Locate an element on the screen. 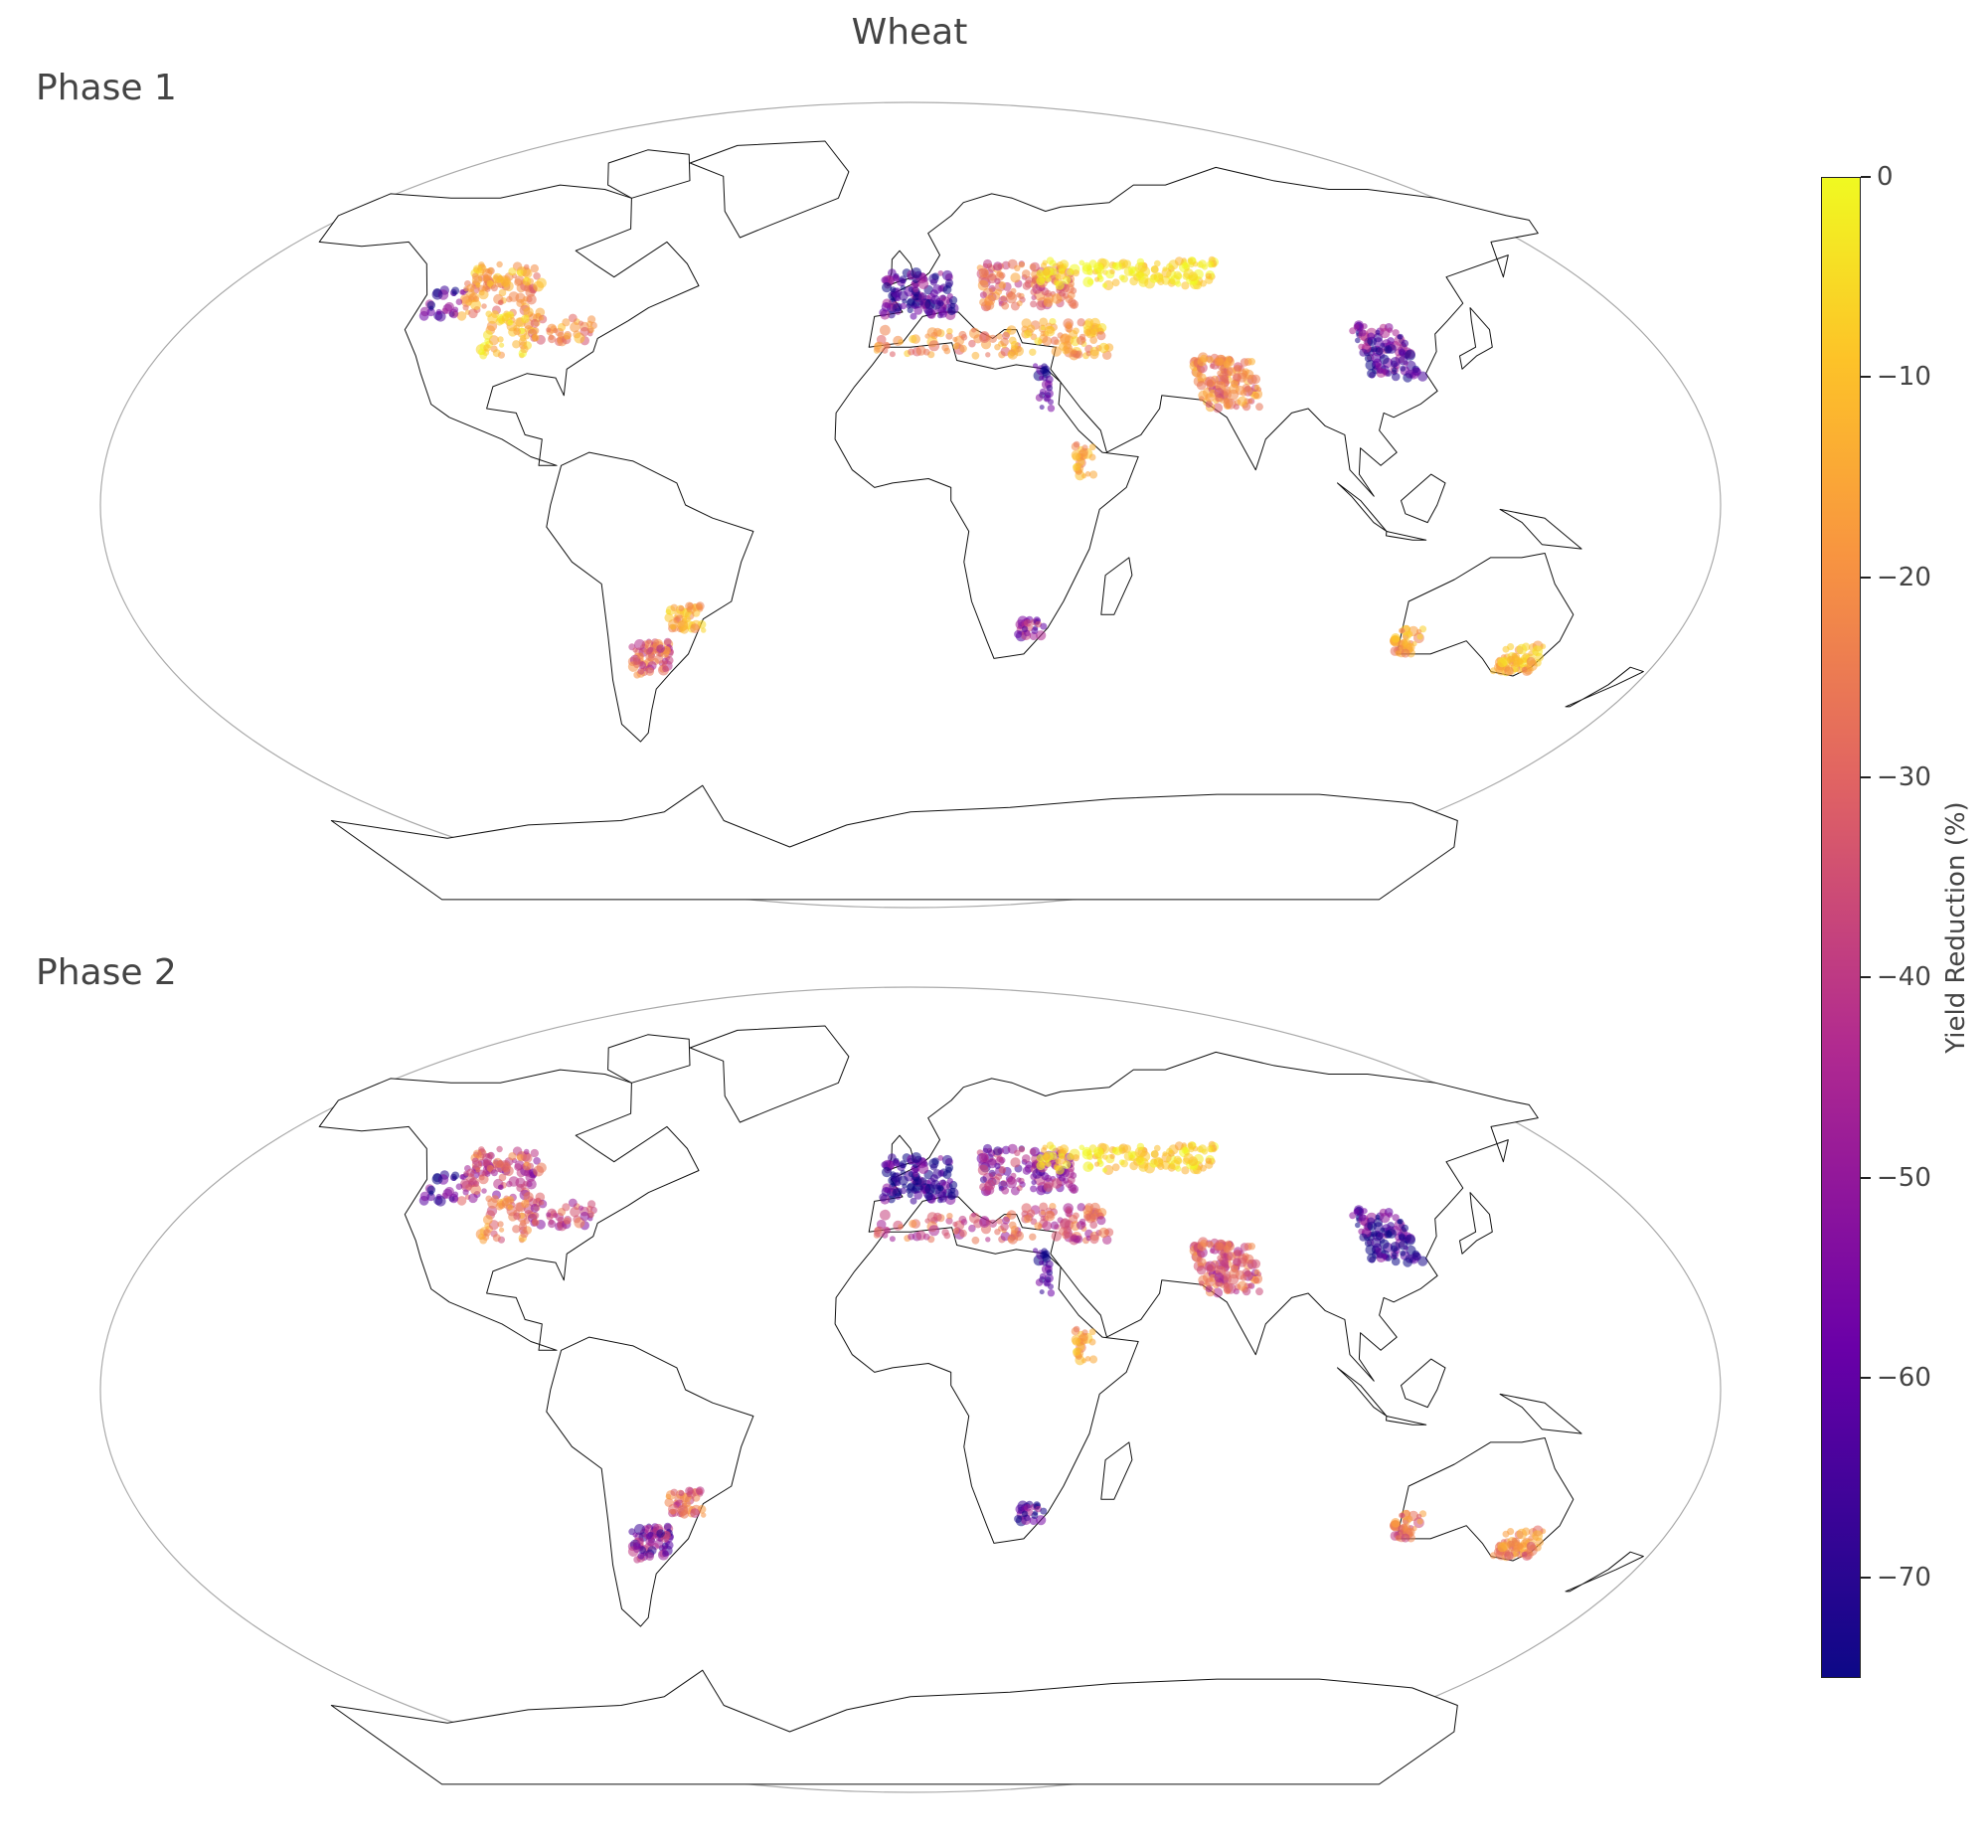 The height and width of the screenshot is (1848, 1988). colorbar-tick is located at coordinates (1866, 177).